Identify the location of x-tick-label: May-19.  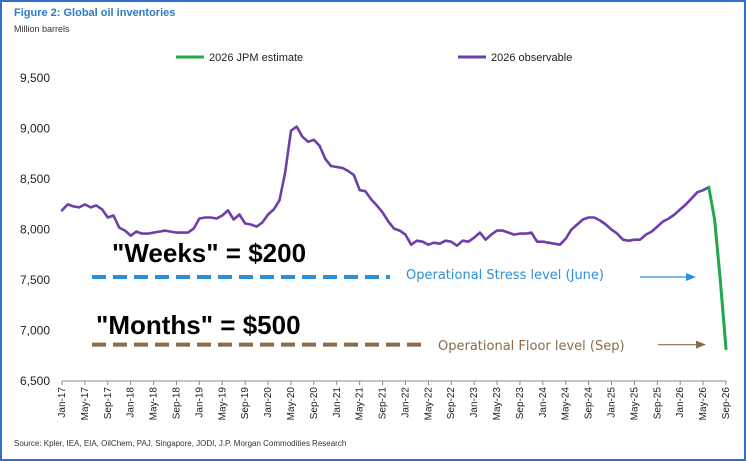
(222, 404).